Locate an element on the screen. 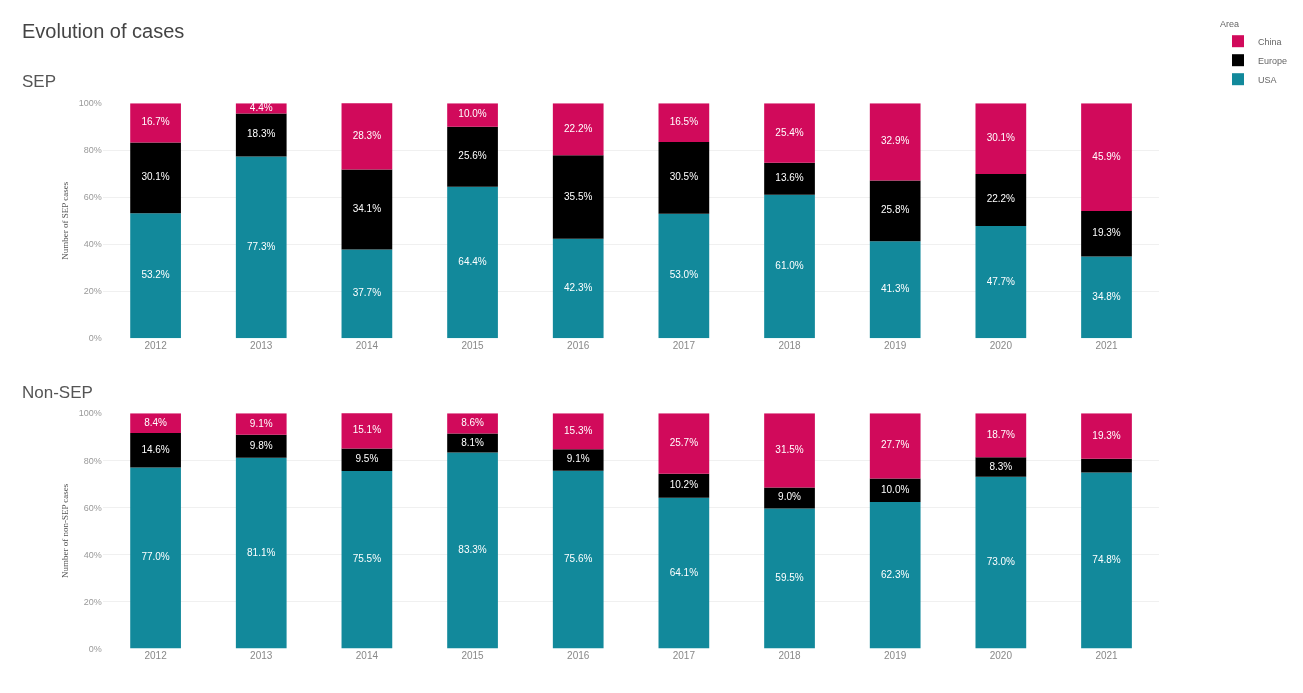 The image size is (1303, 693). data-label: 61.0% is located at coordinates (789, 266).